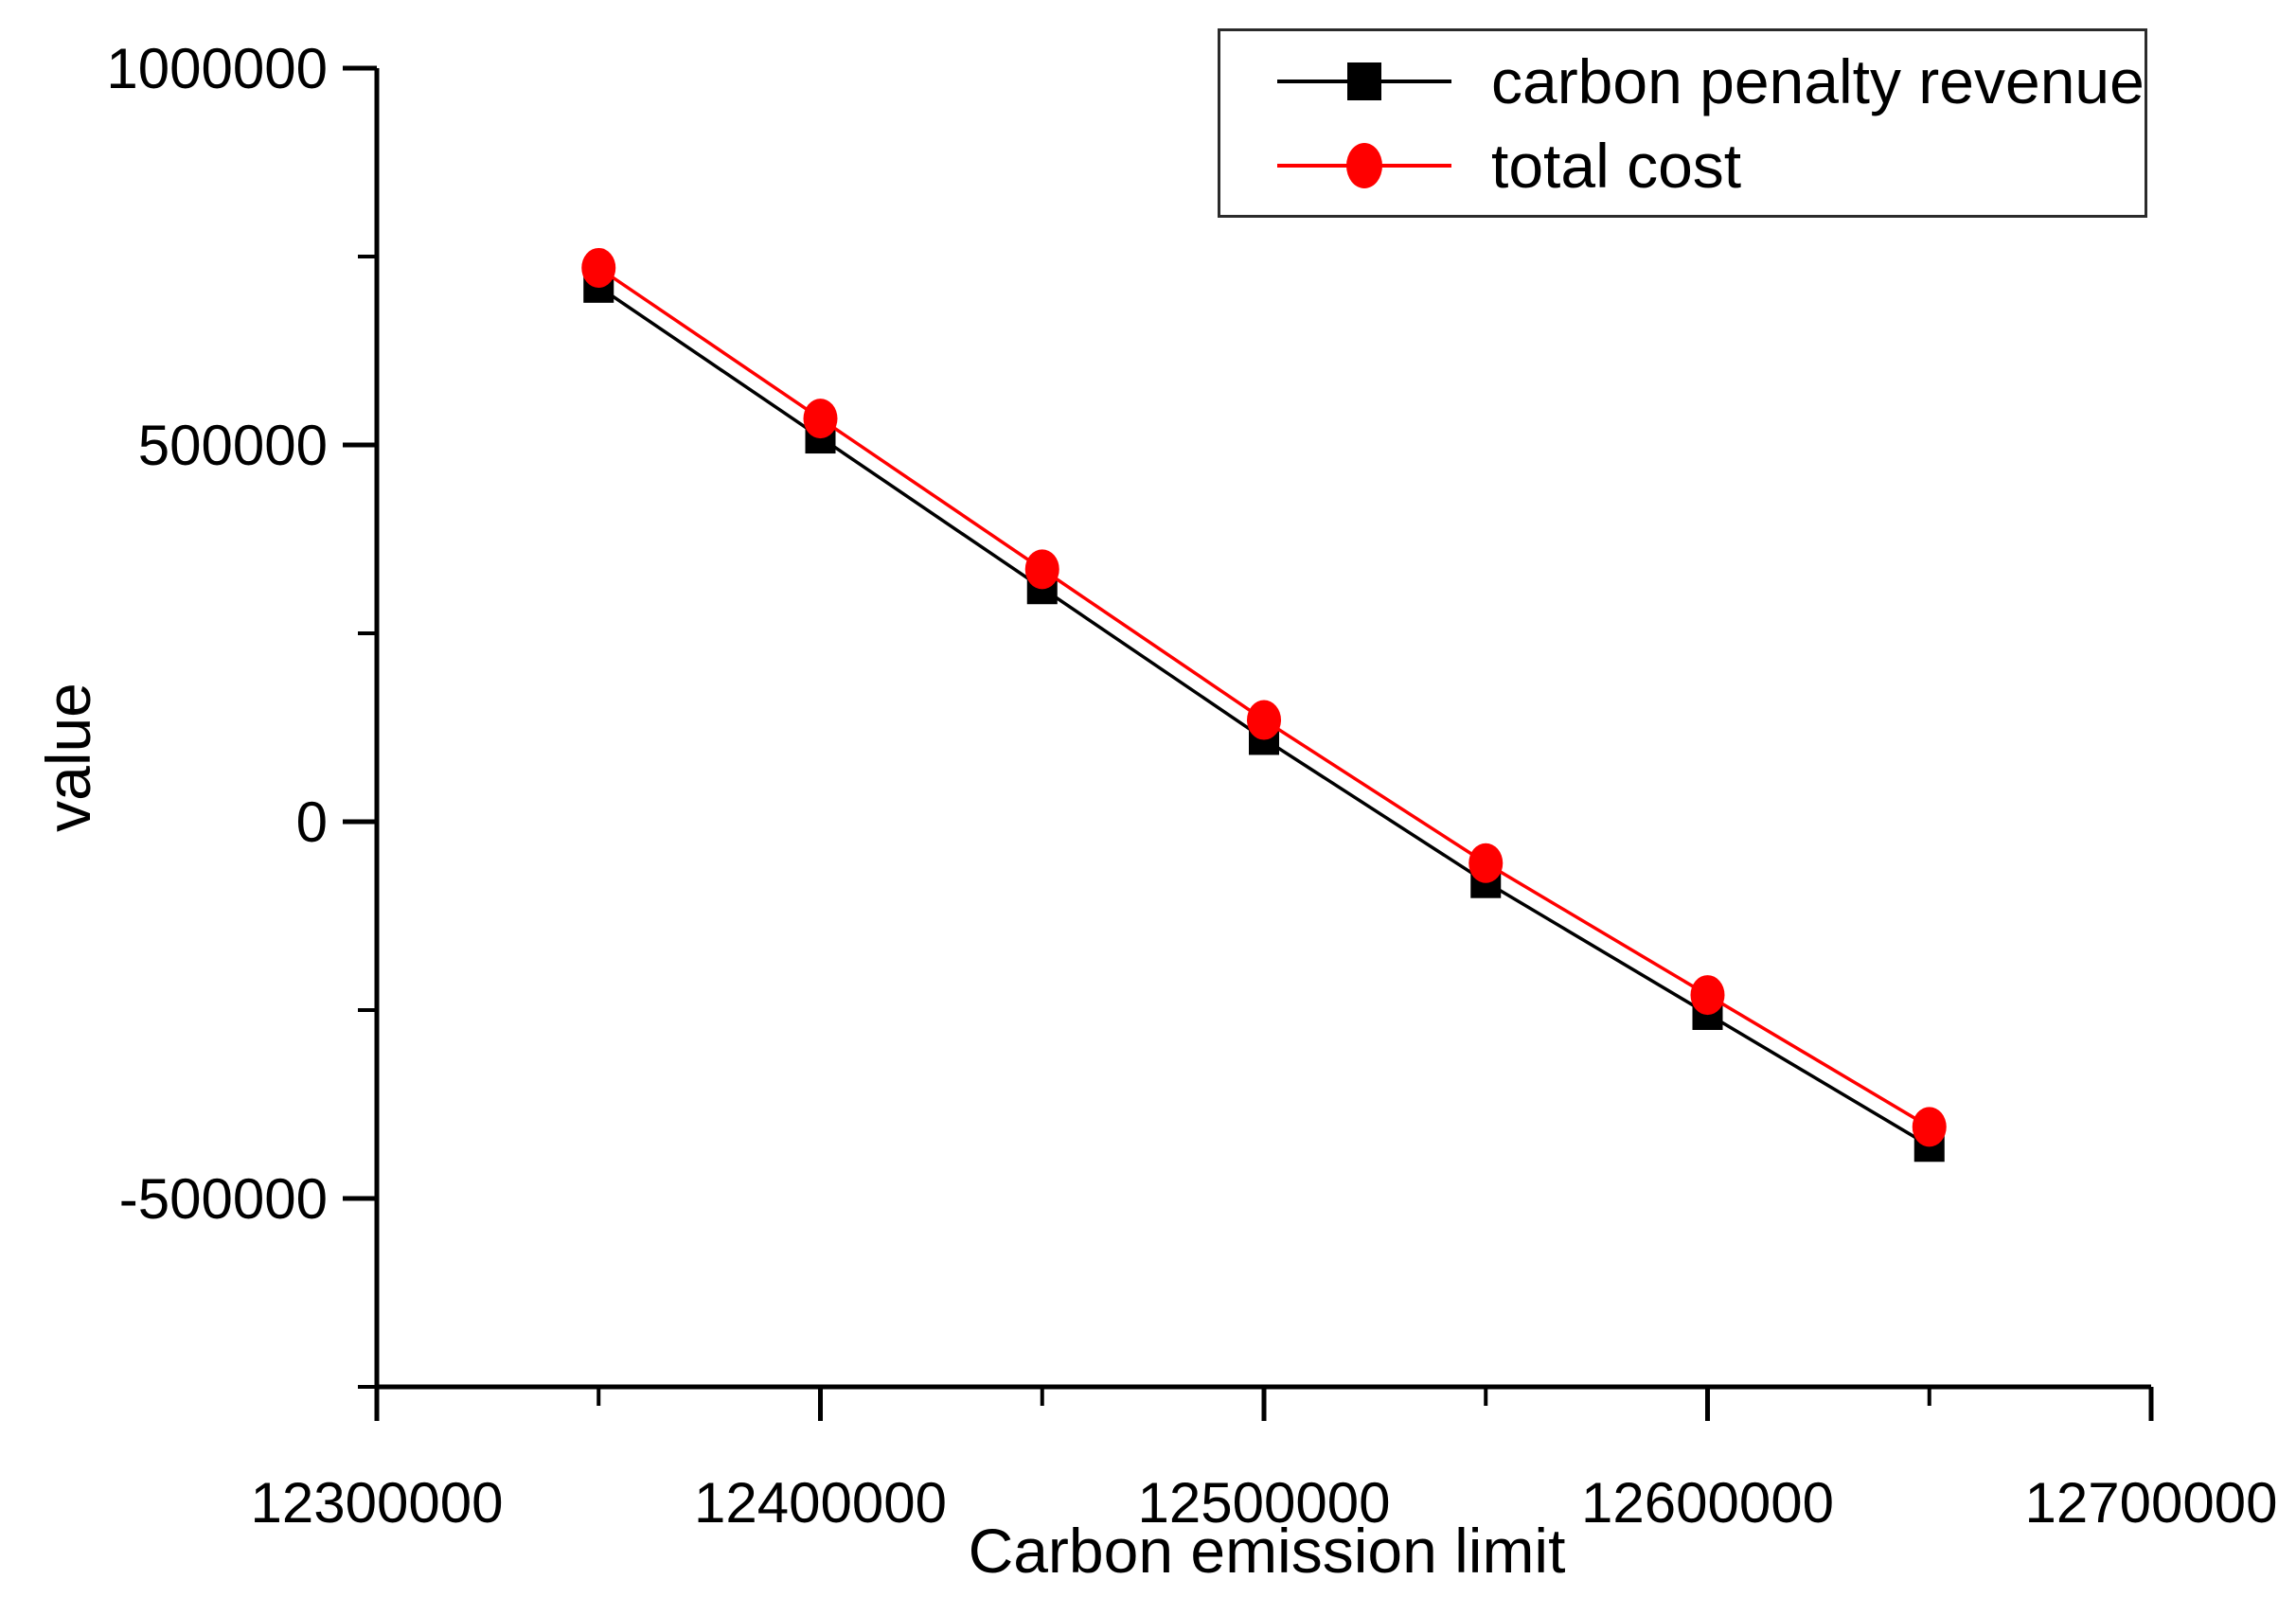 The image size is (2296, 1615). Describe the element at coordinates (1616, 165) in the screenshot. I see `legend-label: total cost` at that location.